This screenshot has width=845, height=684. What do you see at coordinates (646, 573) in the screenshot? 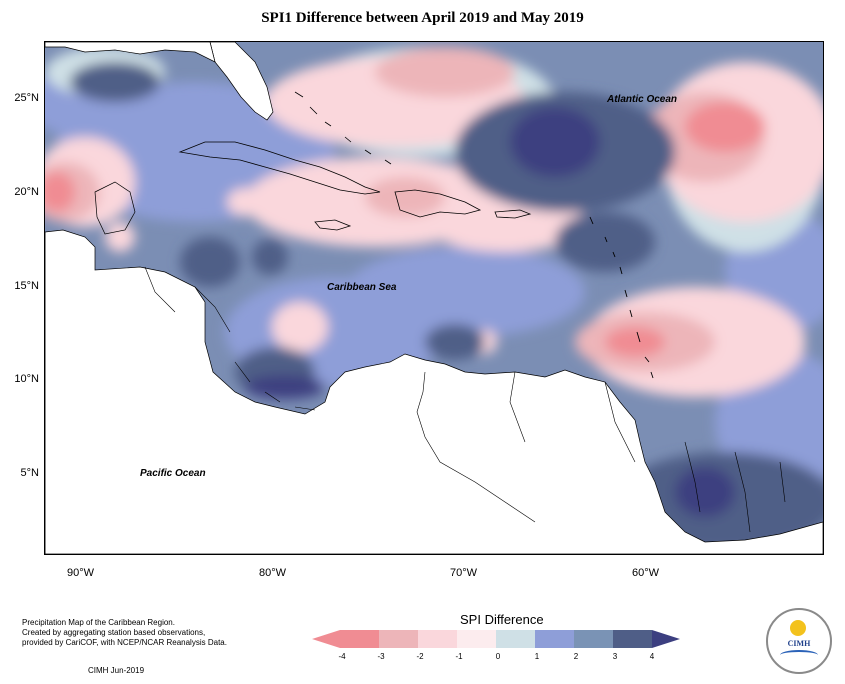
I see `lon-tick-60: 60°W` at bounding box center [646, 573].